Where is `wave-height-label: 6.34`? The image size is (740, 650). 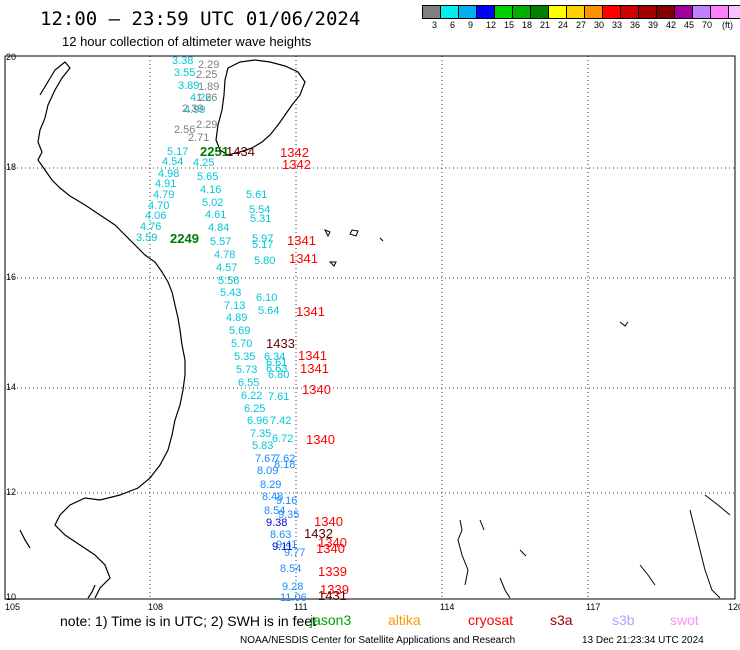 wave-height-label: 6.34 is located at coordinates (274, 357).